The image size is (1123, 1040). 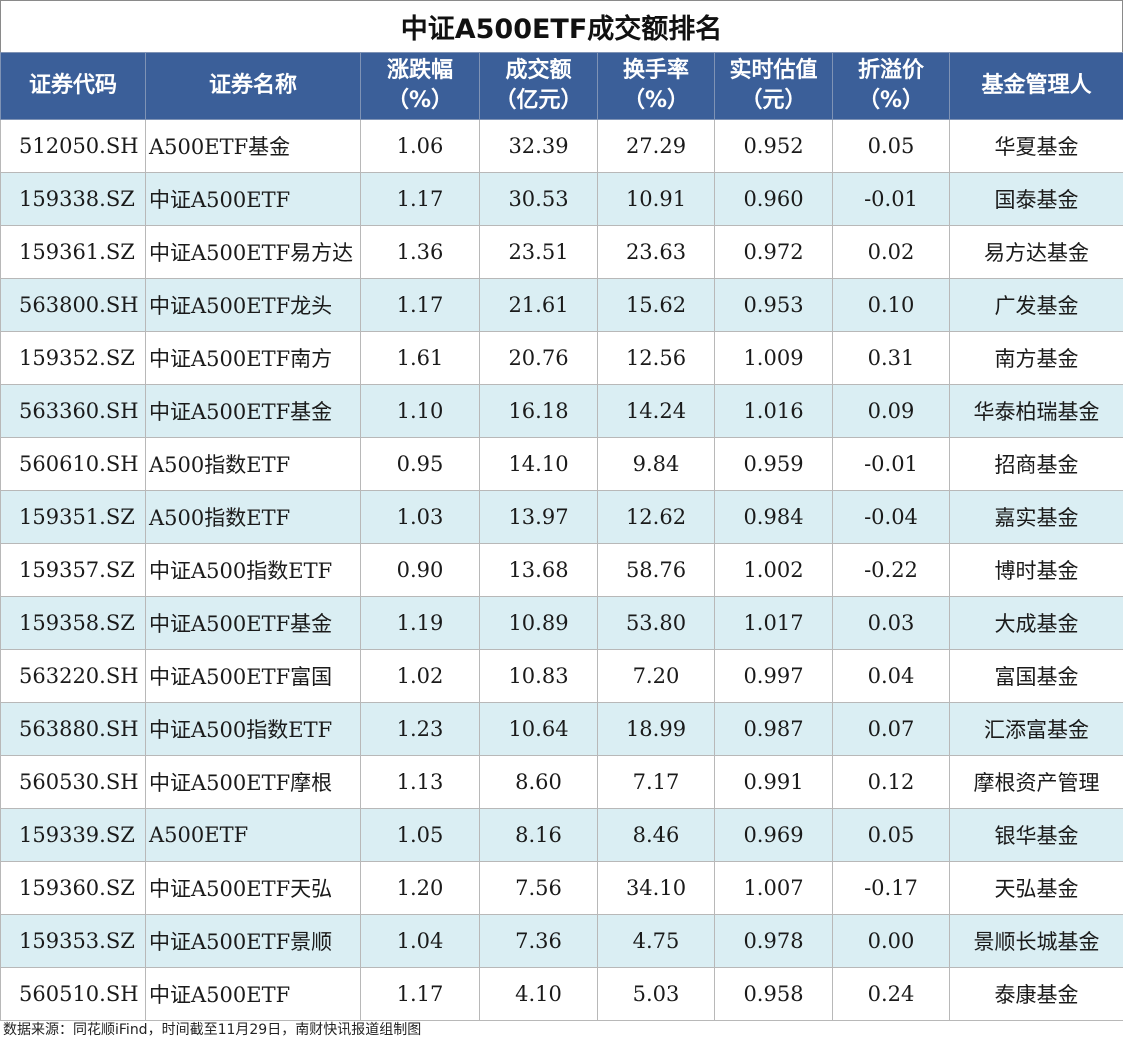 I want to click on cell-turnover: 30.53, so click(x=538, y=199).